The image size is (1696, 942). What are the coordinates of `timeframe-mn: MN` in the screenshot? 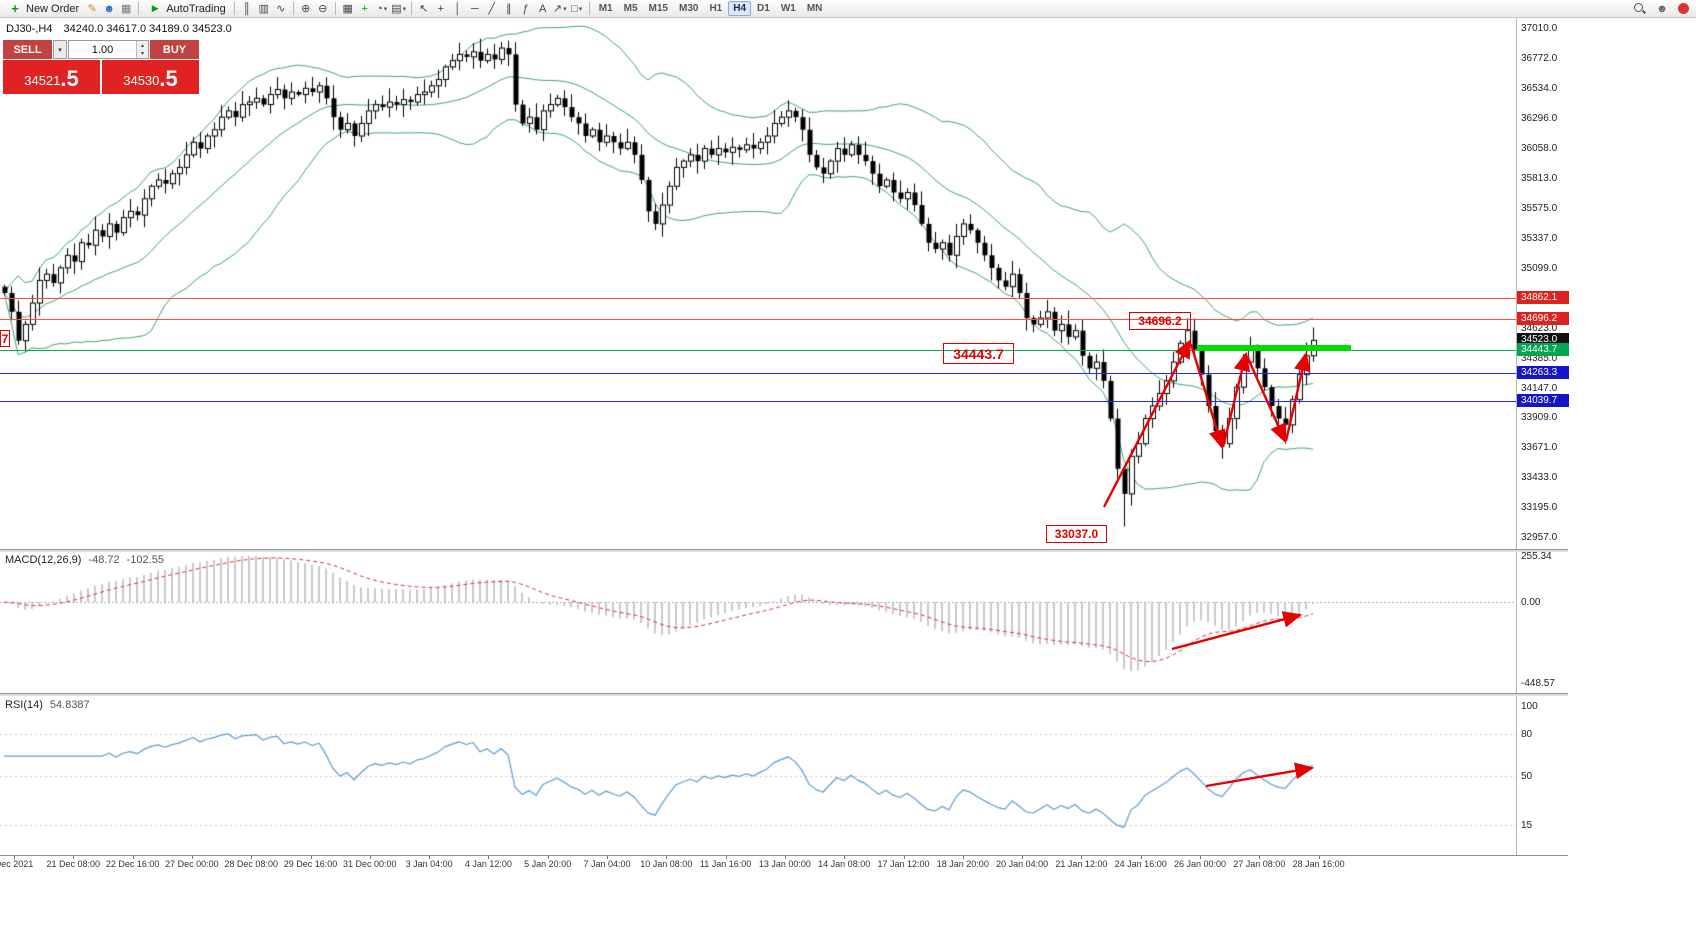 It's located at (814, 8).